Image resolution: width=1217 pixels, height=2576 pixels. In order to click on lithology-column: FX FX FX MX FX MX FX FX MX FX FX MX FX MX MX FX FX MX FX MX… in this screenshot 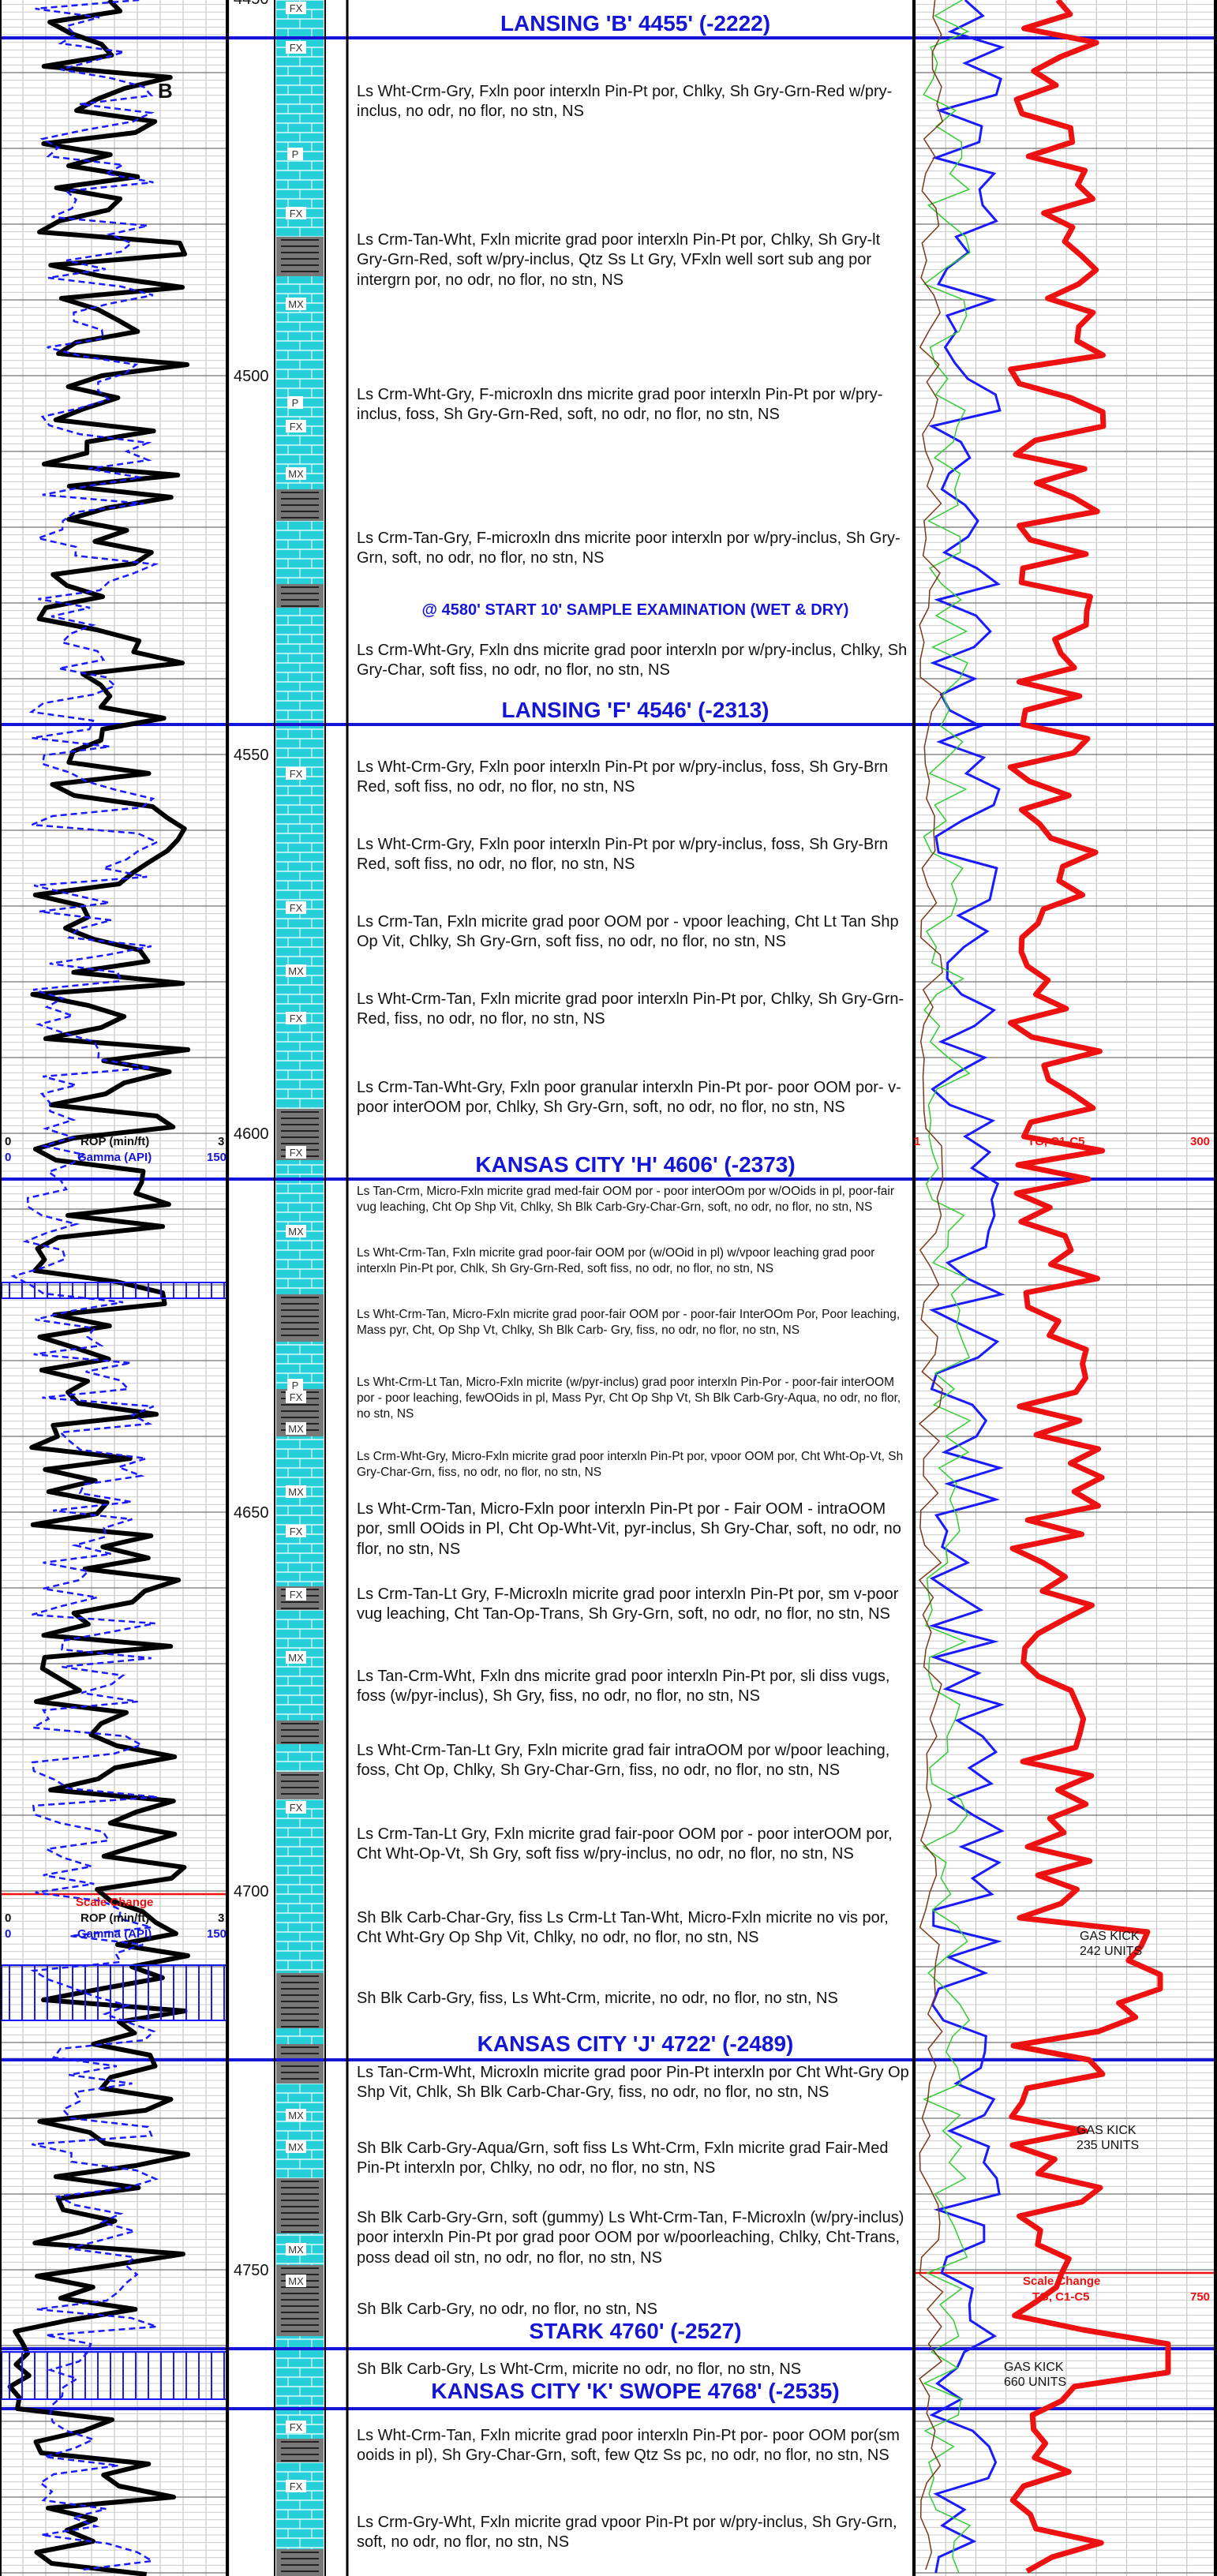, I will do `click(300, 1288)`.